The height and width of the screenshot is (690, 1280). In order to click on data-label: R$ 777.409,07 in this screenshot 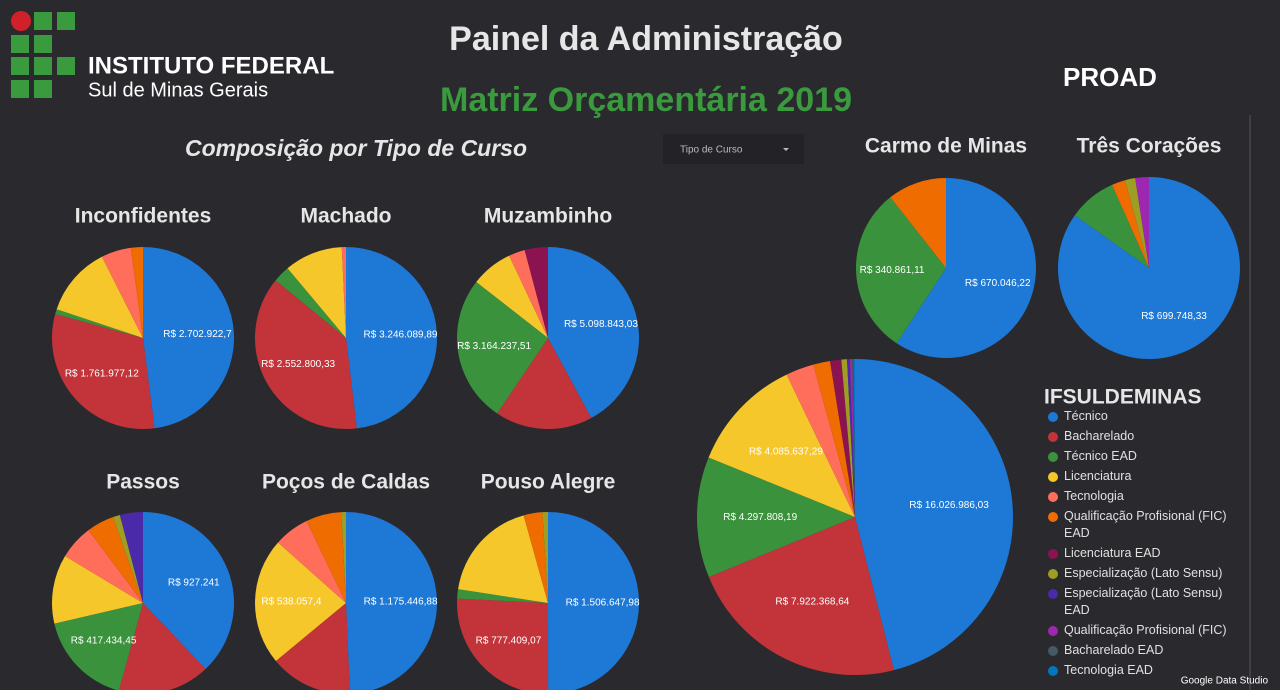, I will do `click(509, 640)`.